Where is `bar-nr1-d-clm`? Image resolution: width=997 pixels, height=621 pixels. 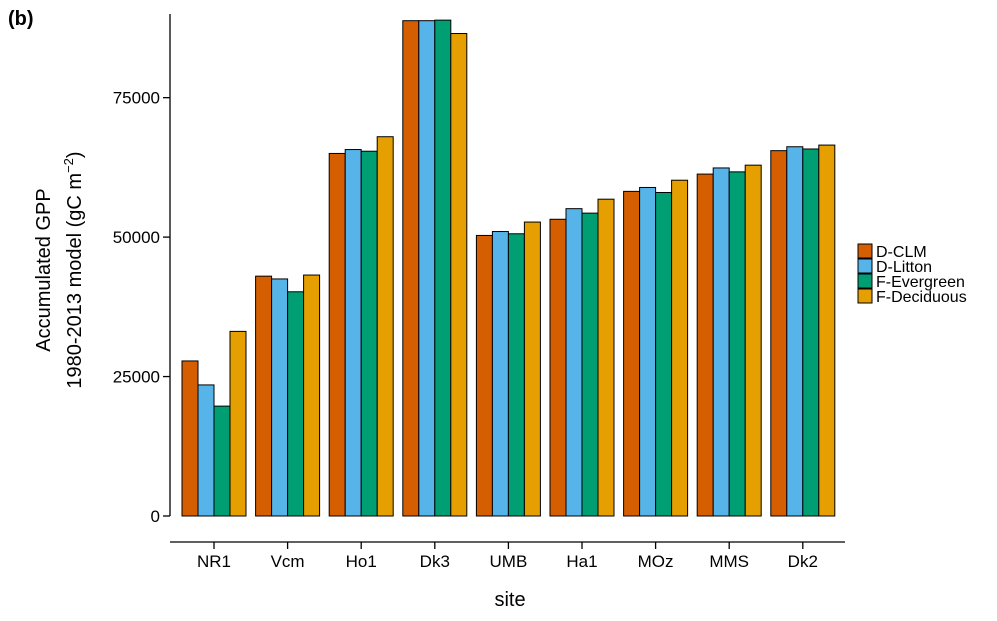
bar-nr1-d-clm is located at coordinates (190, 438).